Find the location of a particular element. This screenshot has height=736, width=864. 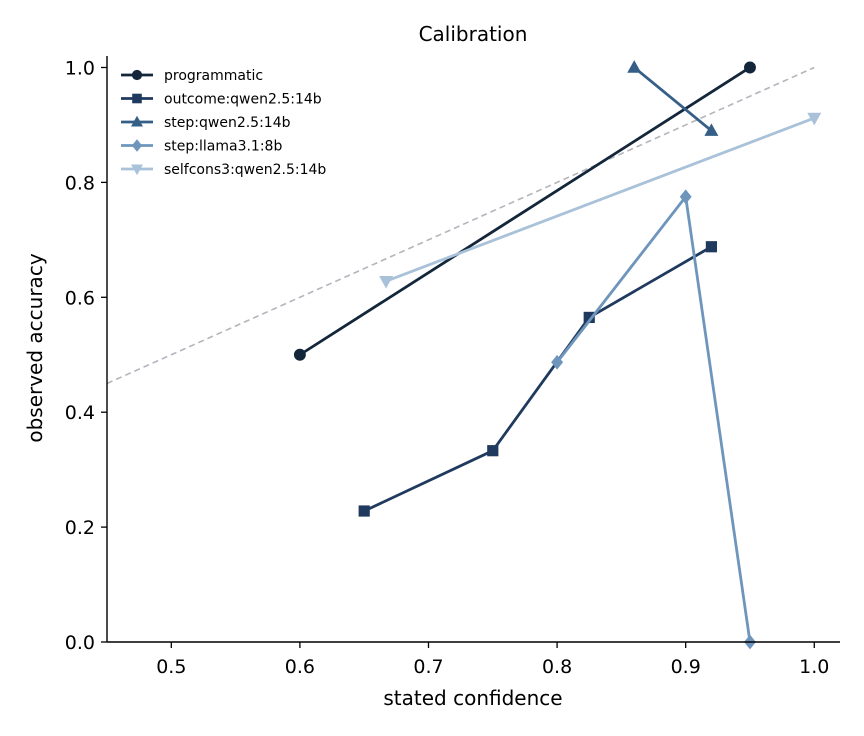

legend-label: step:qwen2.5:14b is located at coordinates (227, 123).